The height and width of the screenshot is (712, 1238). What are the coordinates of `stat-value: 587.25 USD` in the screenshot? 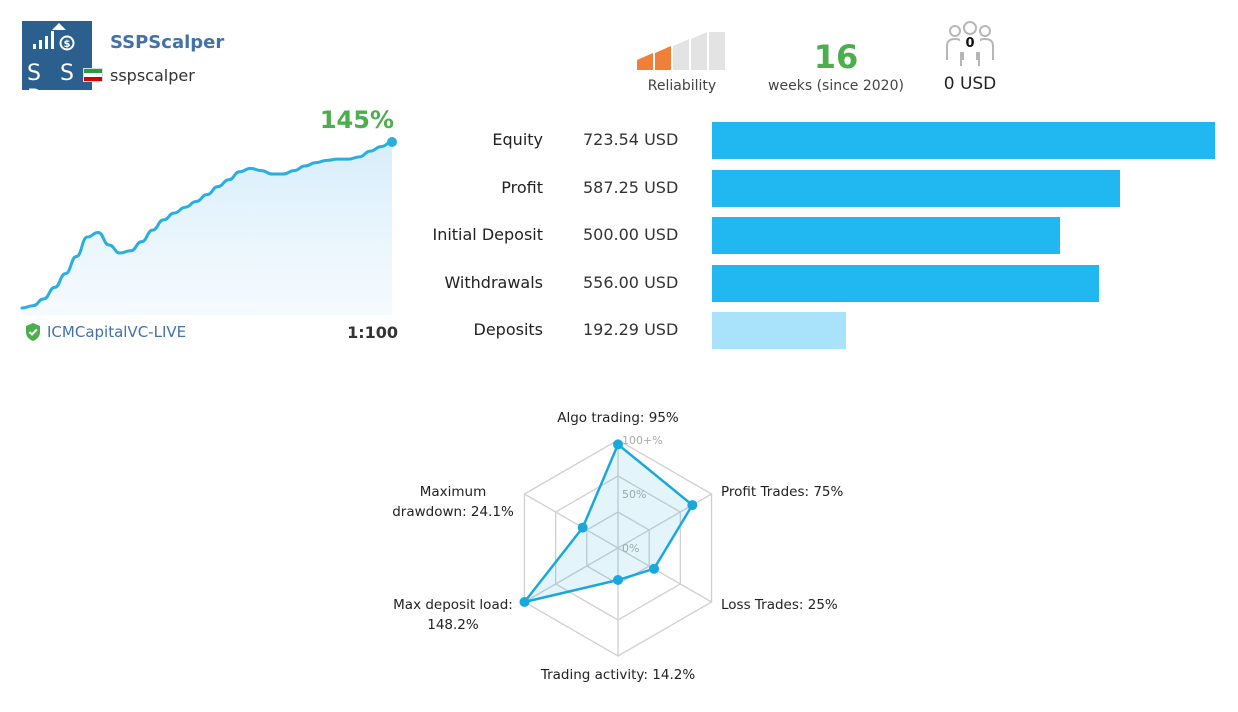 It's located at (631, 187).